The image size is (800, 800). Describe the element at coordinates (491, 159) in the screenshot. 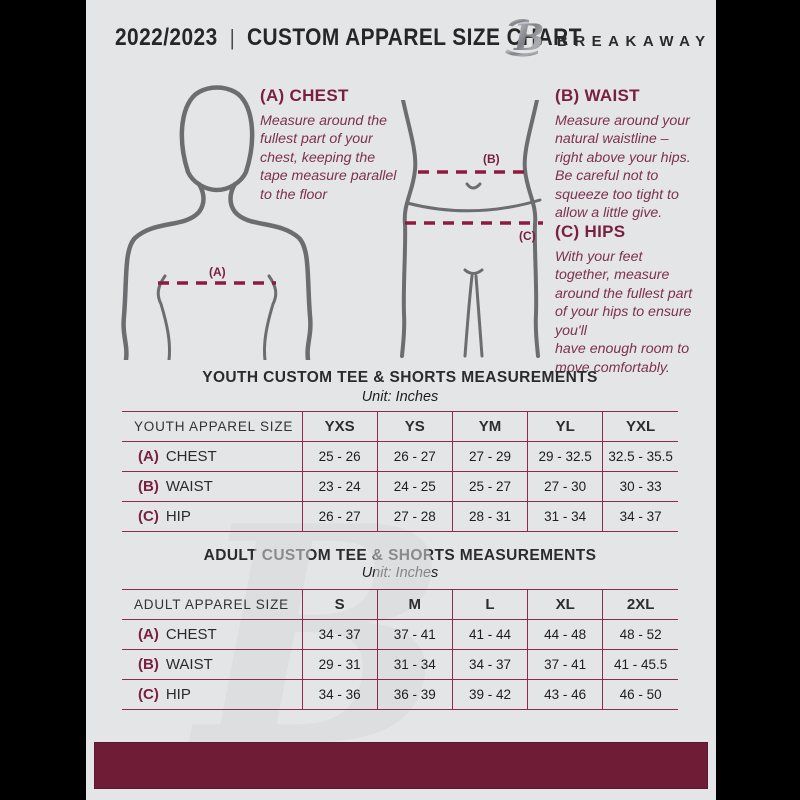

I see `waist-line-label: (B)` at that location.